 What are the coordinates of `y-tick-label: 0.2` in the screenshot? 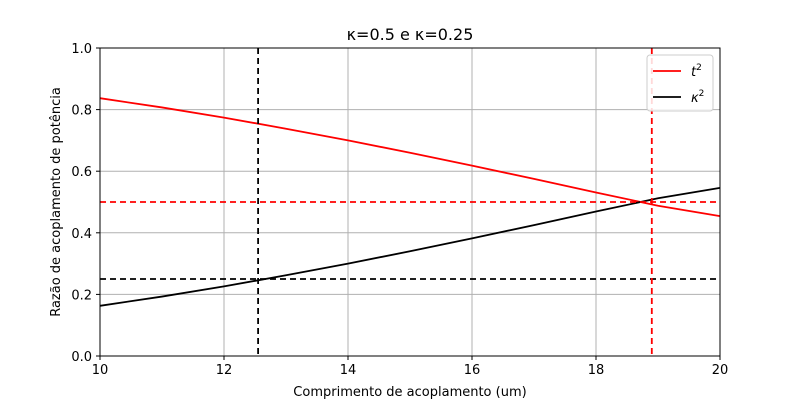 It's located at (81, 295).